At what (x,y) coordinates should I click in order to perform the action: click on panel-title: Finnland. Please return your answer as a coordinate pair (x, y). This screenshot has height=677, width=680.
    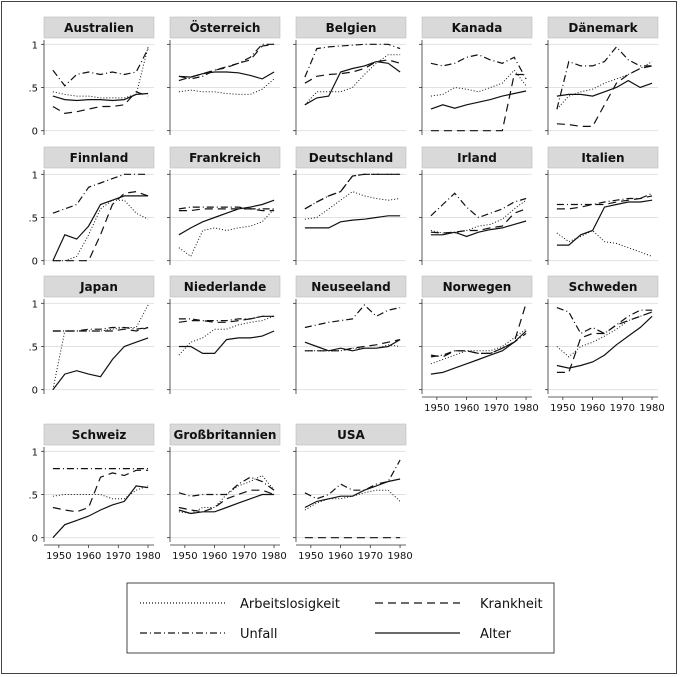
    Looking at the image, I should click on (99, 158).